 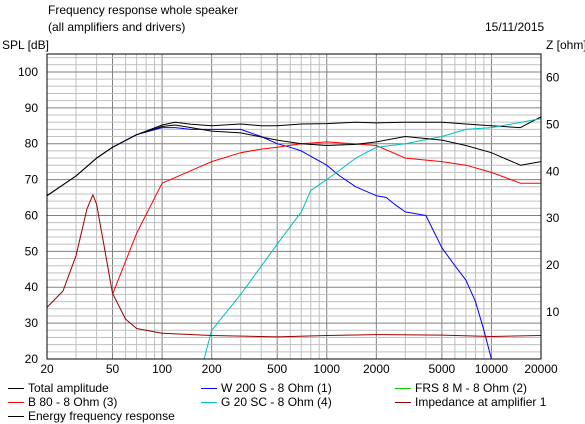 What do you see at coordinates (553, 124) in the screenshot?
I see `y2-tick-label: 50` at bounding box center [553, 124].